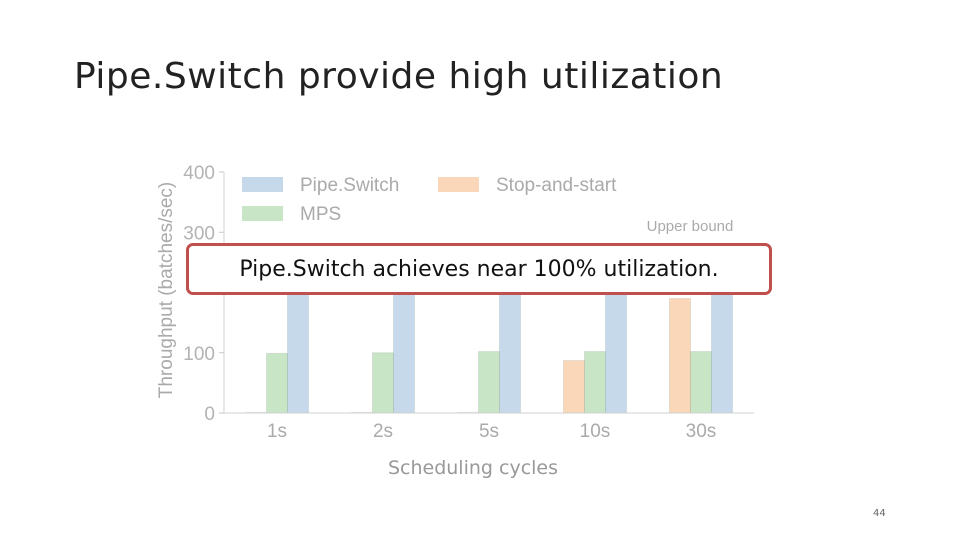  Describe the element at coordinates (701, 431) in the screenshot. I see `x-tick-label: 30s` at that location.